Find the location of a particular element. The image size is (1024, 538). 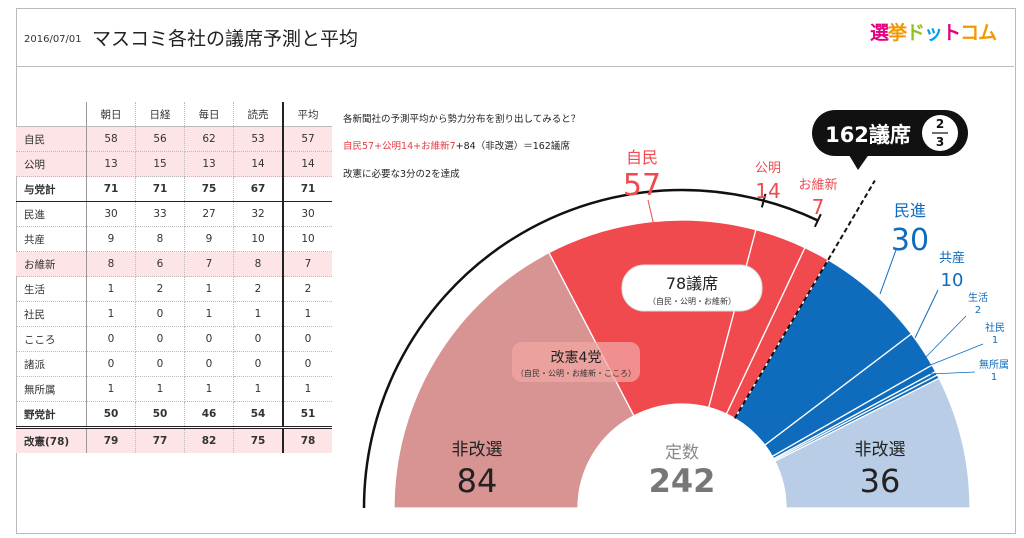

column-header: 毎日 is located at coordinates (209, 114).